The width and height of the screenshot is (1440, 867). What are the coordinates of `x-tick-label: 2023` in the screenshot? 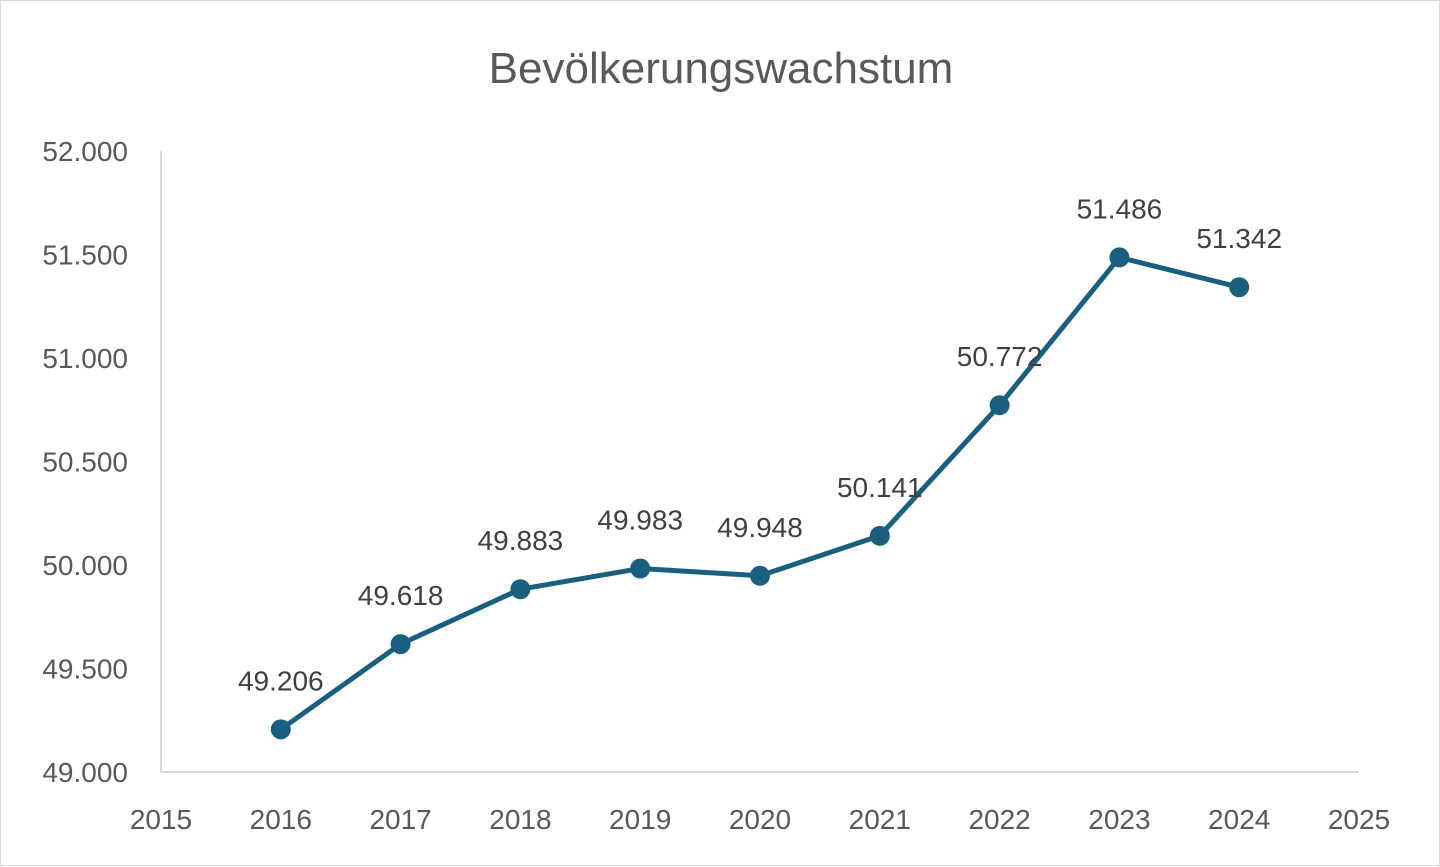 It's located at (1119, 819).